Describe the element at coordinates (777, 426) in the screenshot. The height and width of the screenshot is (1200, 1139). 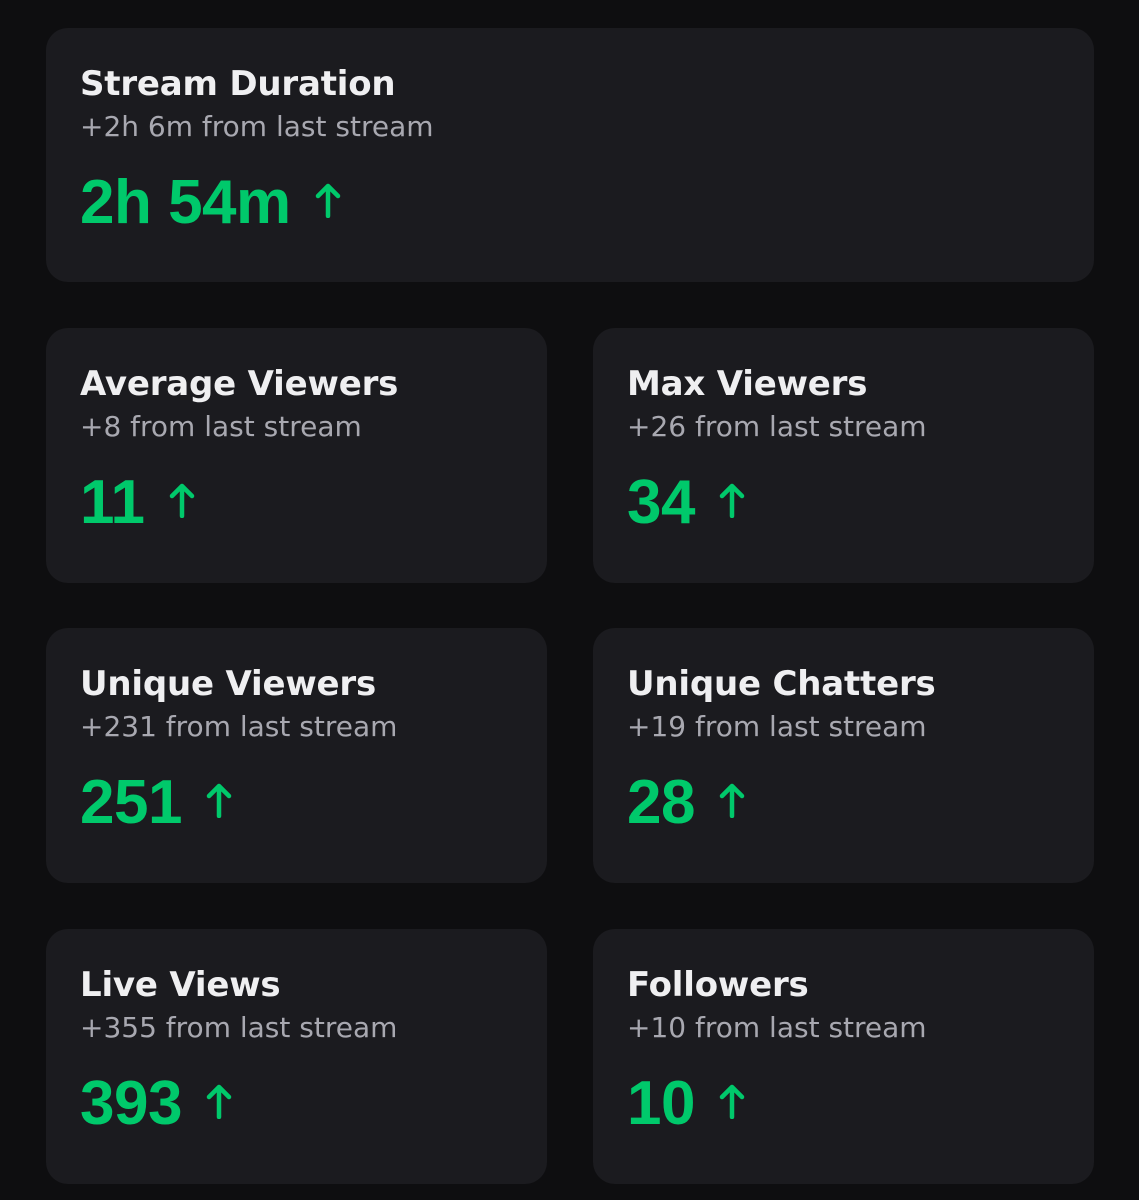
I see `stat-change: +26 from last stream` at that location.